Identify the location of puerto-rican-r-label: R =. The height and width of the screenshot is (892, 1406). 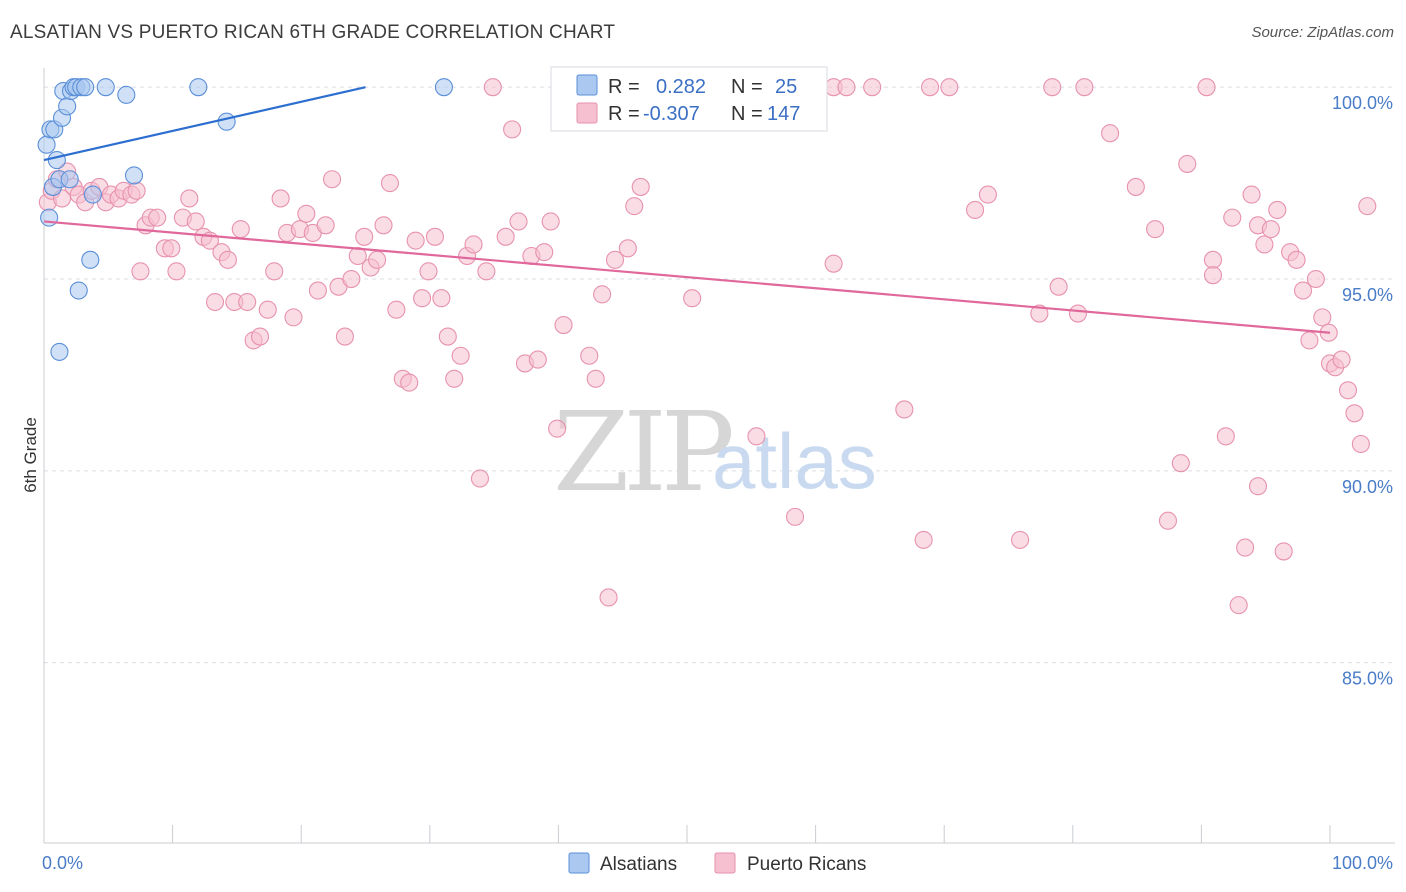
(624, 114).